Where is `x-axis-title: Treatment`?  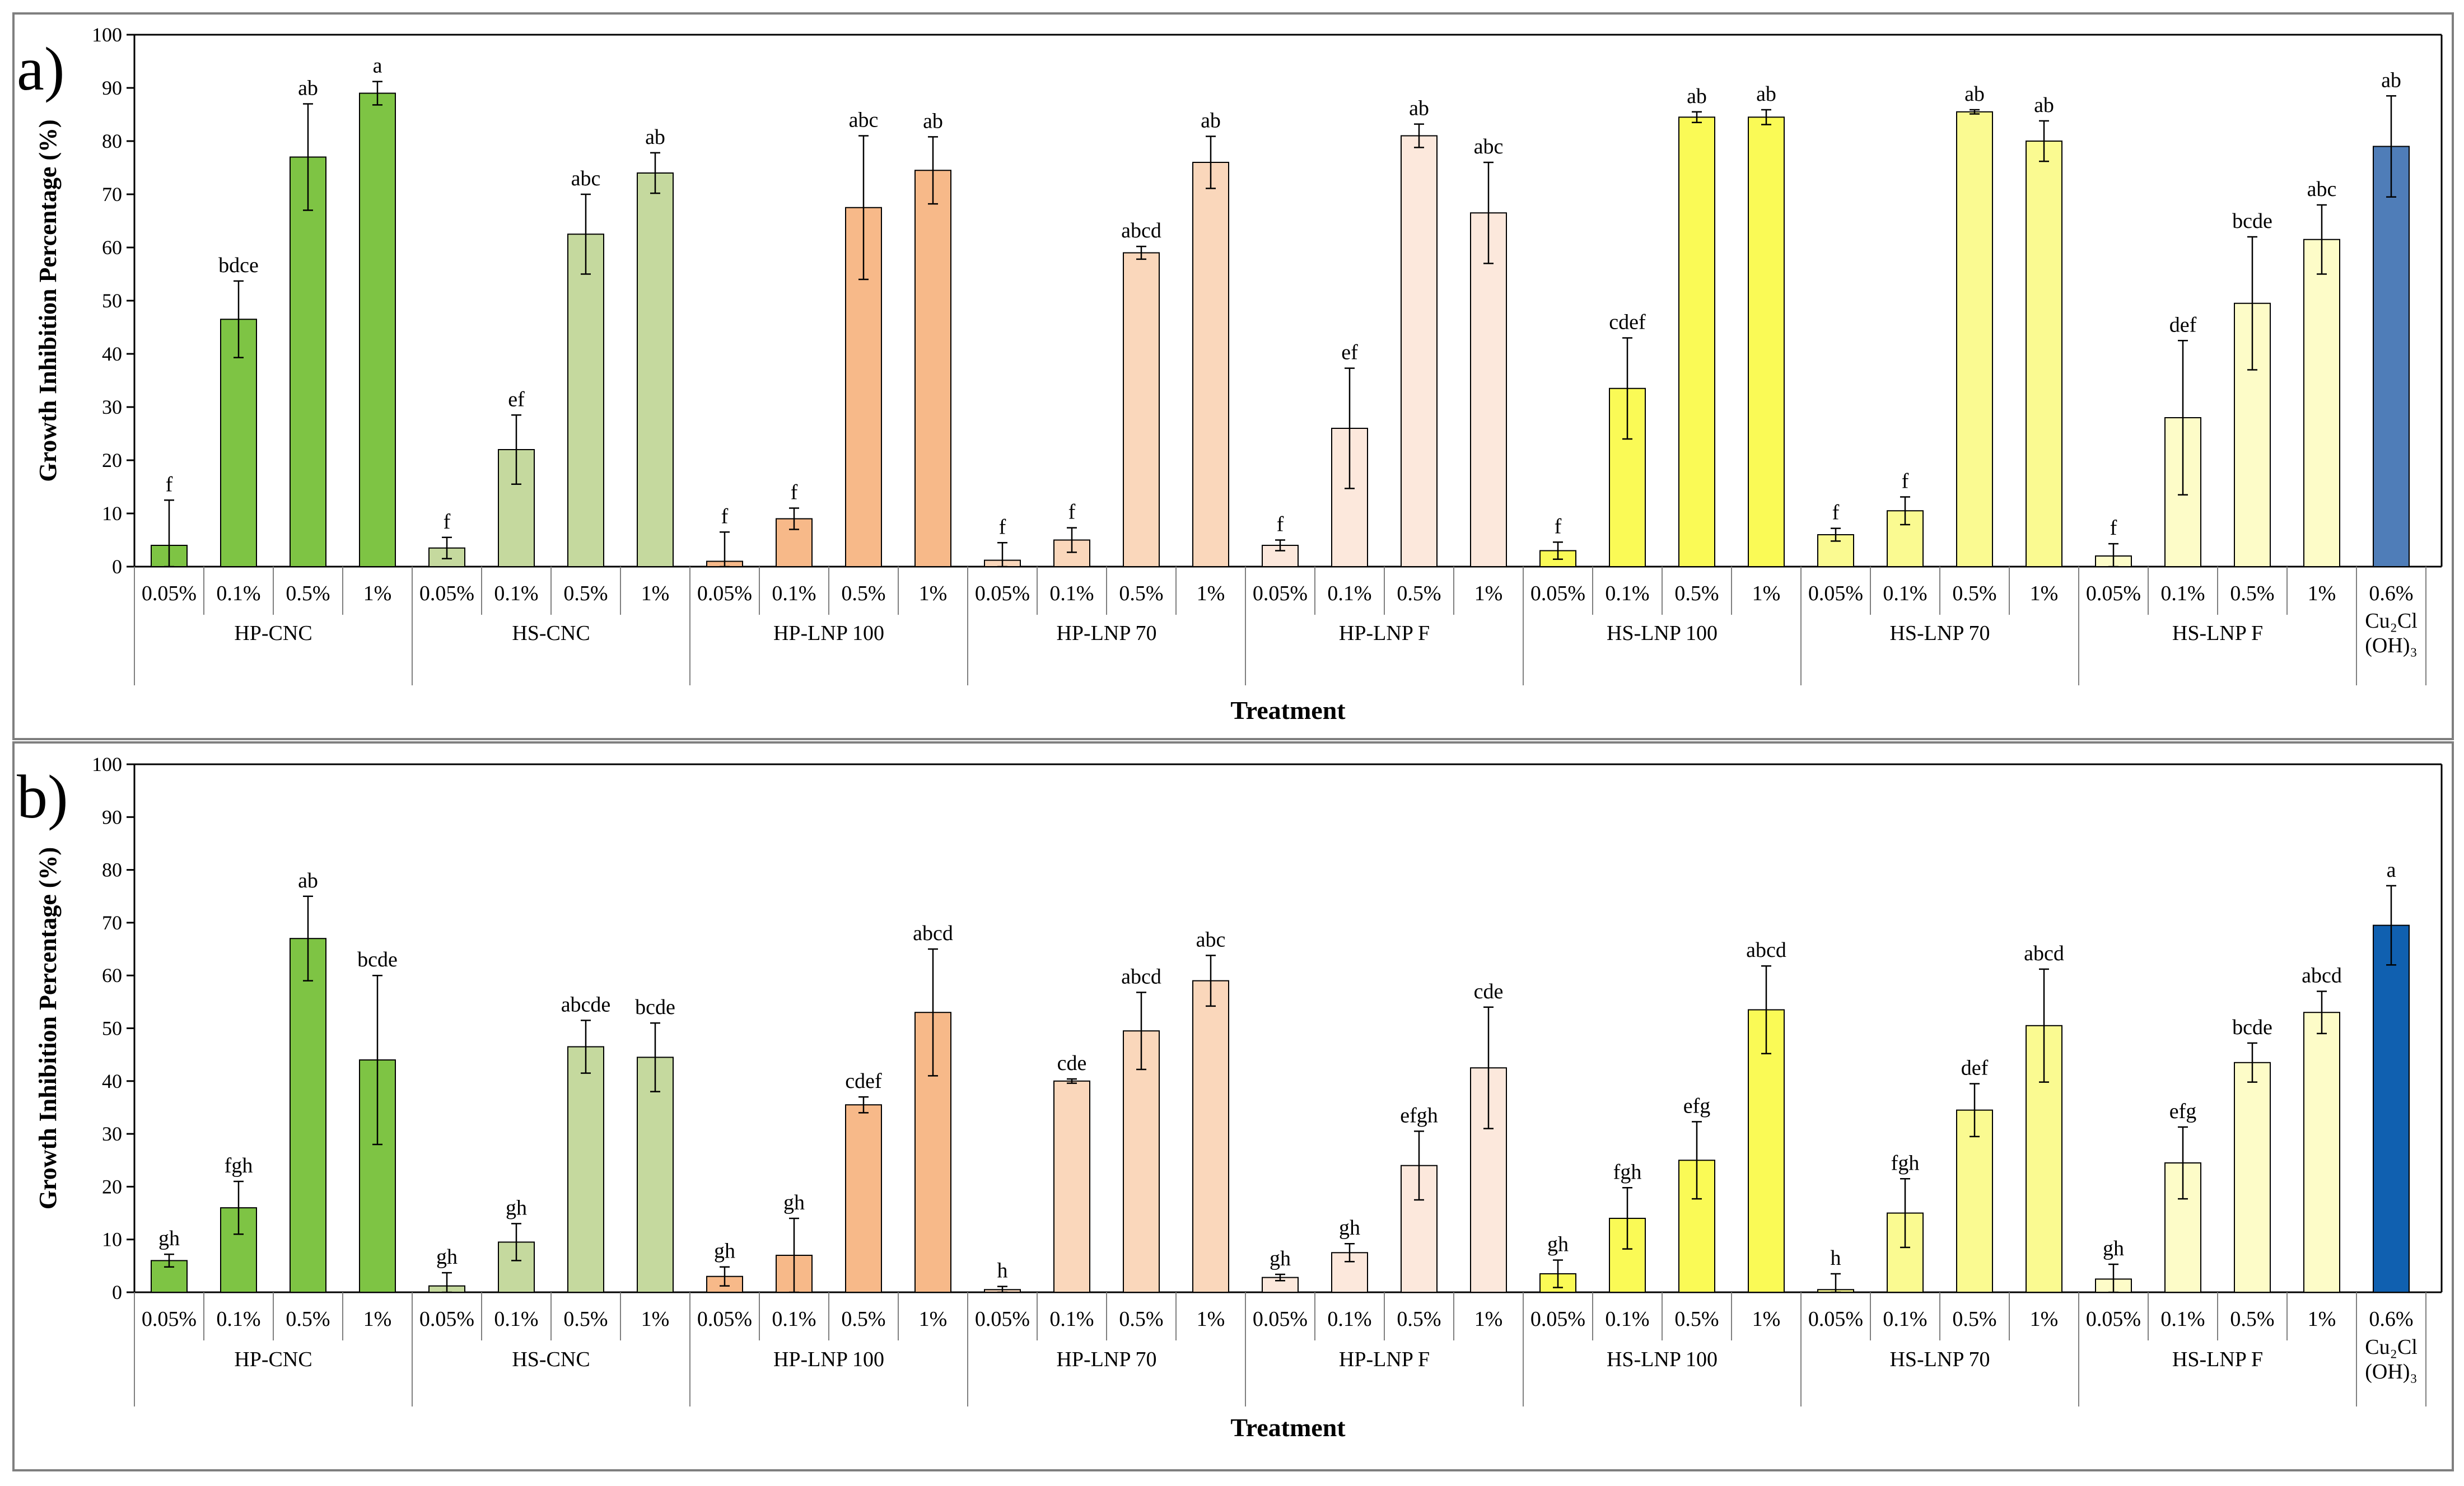 x-axis-title: Treatment is located at coordinates (1288, 710).